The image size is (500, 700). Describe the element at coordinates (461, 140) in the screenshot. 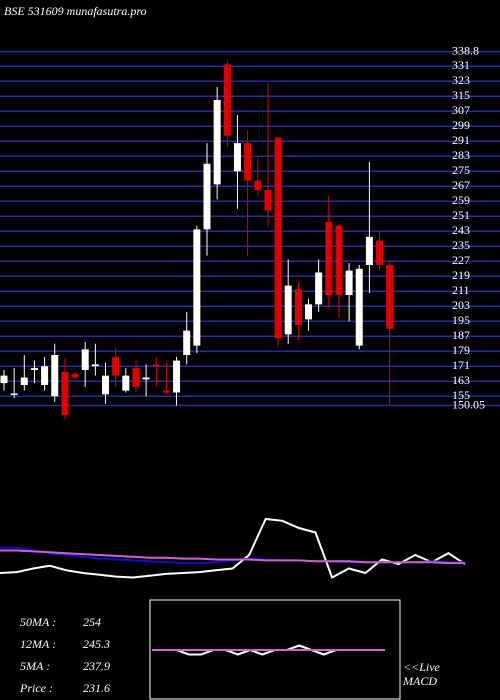

I see `y-tick-label: 291` at that location.